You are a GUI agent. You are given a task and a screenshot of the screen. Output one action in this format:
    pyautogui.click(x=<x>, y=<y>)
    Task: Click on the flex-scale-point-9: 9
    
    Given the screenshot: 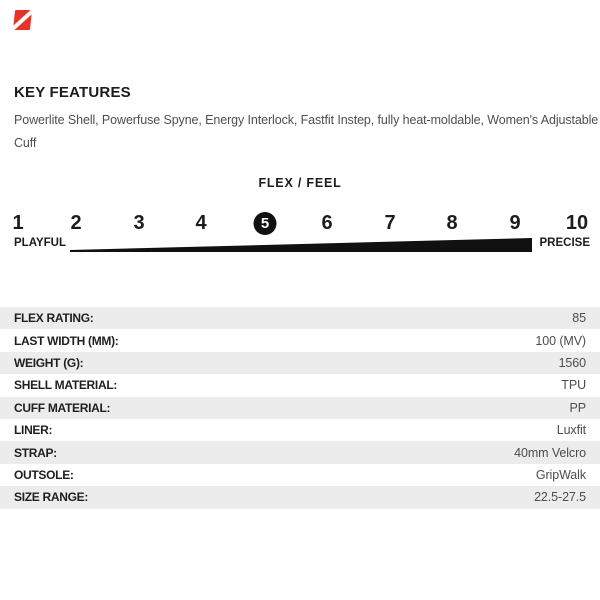 What is the action you would take?
    pyautogui.click(x=515, y=223)
    